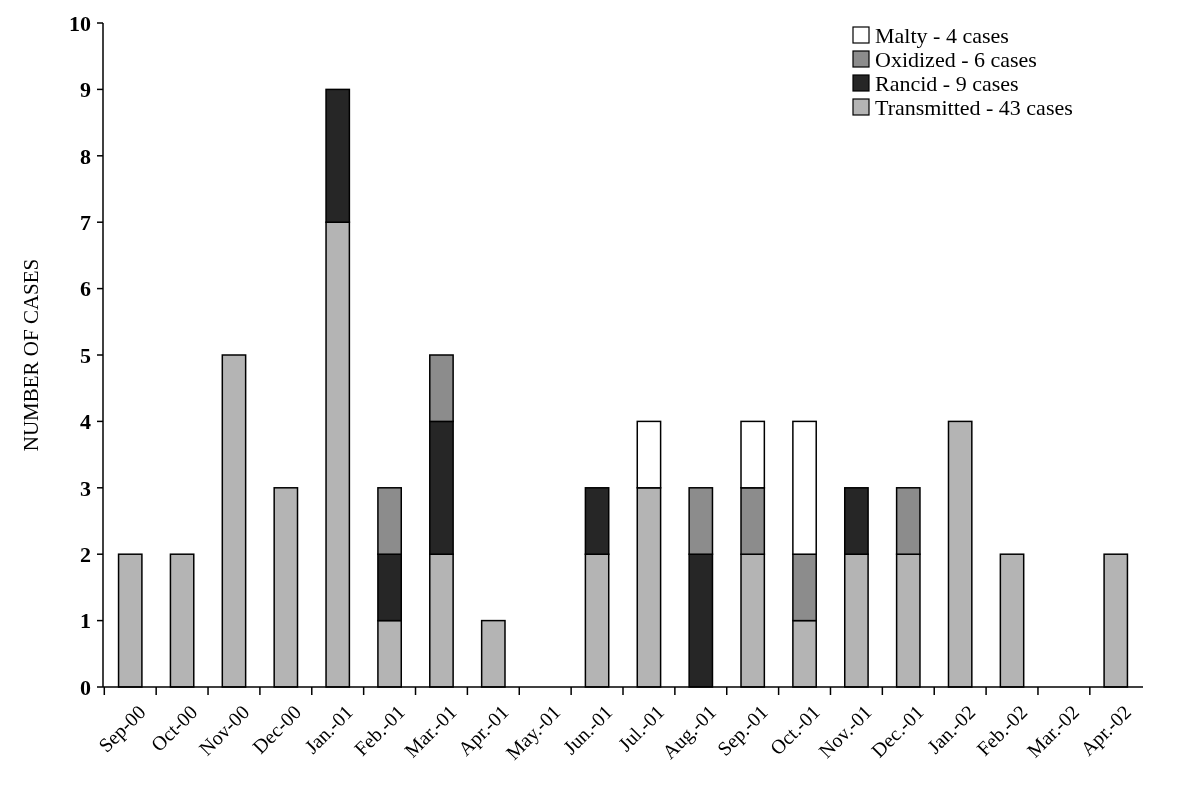  What do you see at coordinates (942, 35) in the screenshot?
I see `legend-label: Malty - 4 cases` at bounding box center [942, 35].